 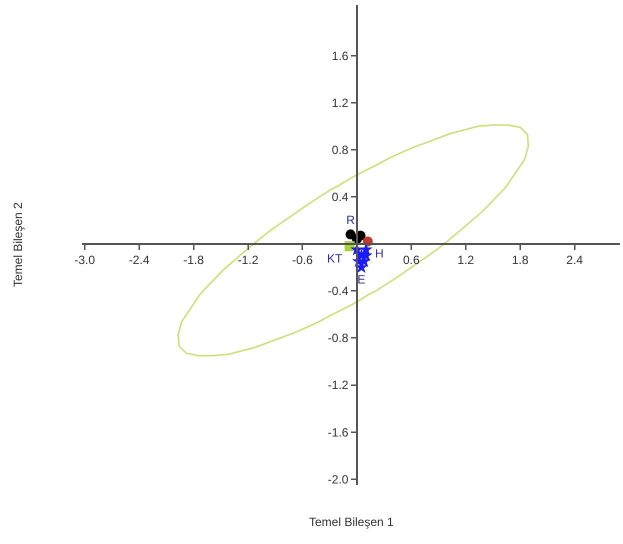 I want to click on x-tick-label: -2.4, so click(x=139, y=260).